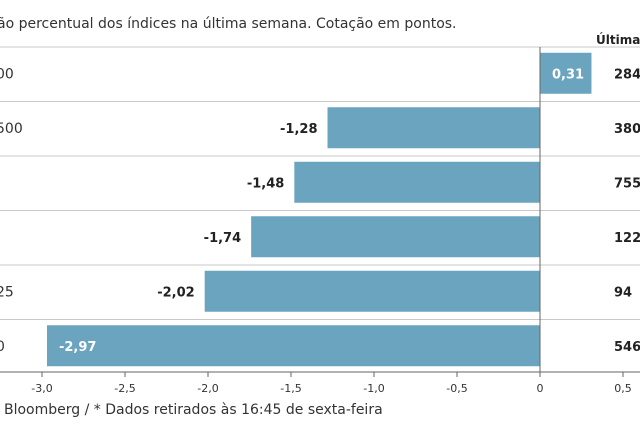  I want to click on x-tick-label: -1,5, so click(290, 388).